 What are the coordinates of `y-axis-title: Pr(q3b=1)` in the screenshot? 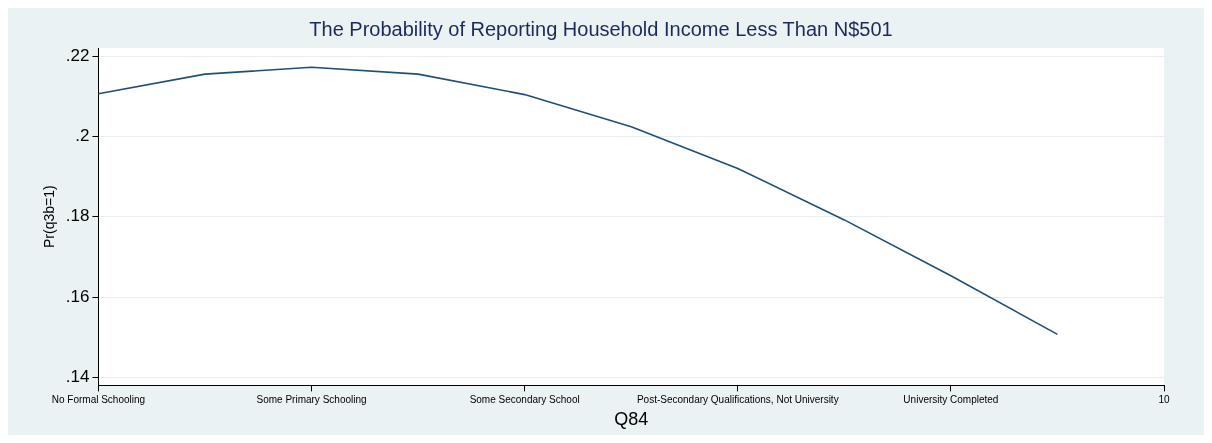 It's located at (49, 217).